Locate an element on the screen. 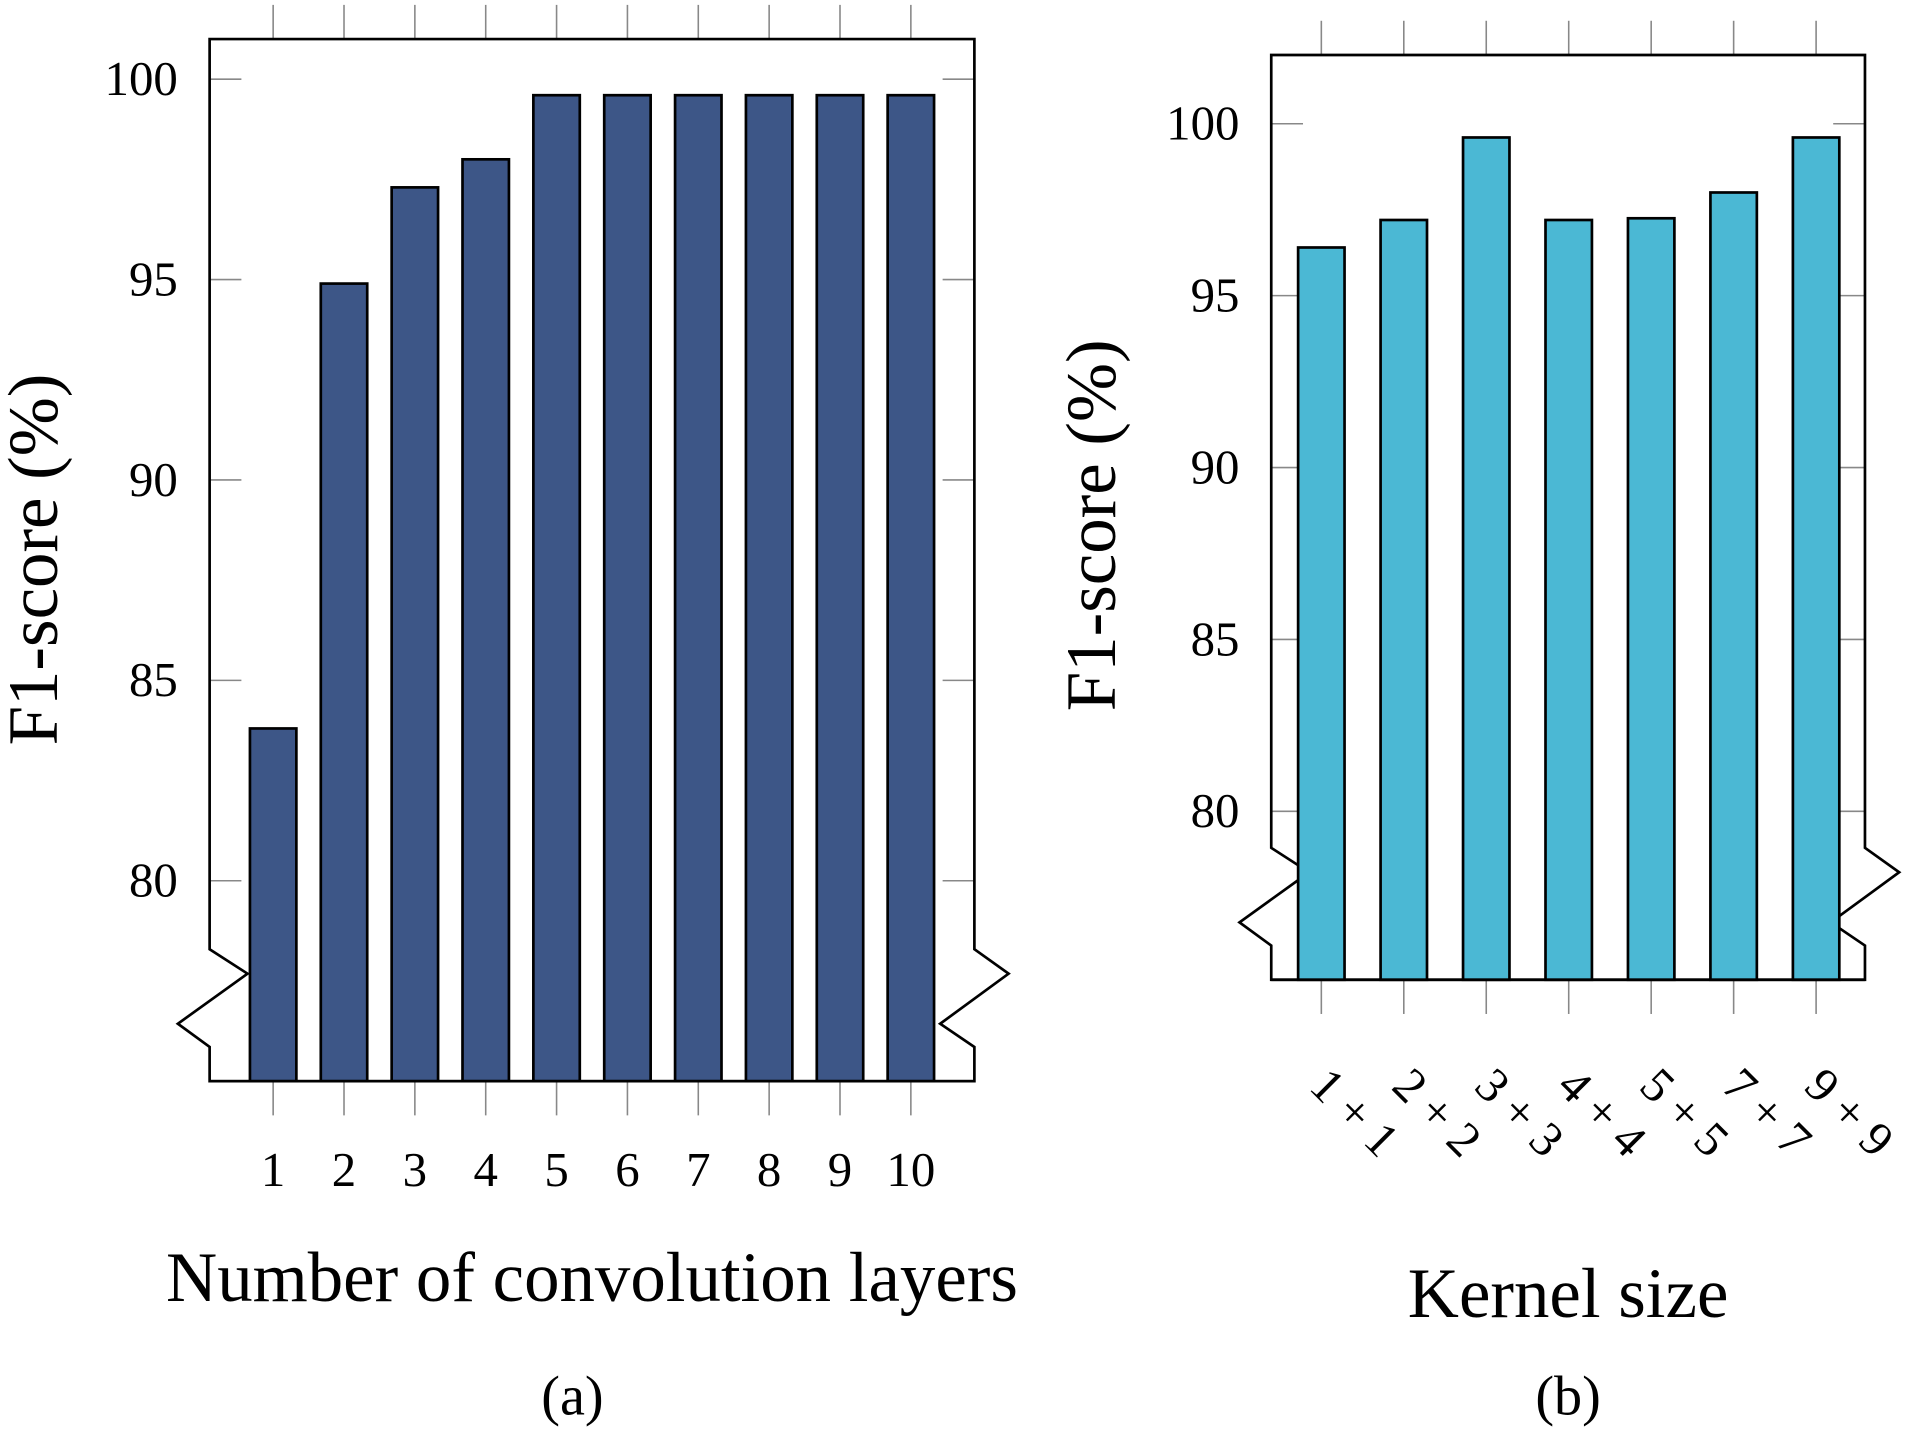 The image size is (1917, 1433). chart-a-caption: (a) is located at coordinates (572, 1397).